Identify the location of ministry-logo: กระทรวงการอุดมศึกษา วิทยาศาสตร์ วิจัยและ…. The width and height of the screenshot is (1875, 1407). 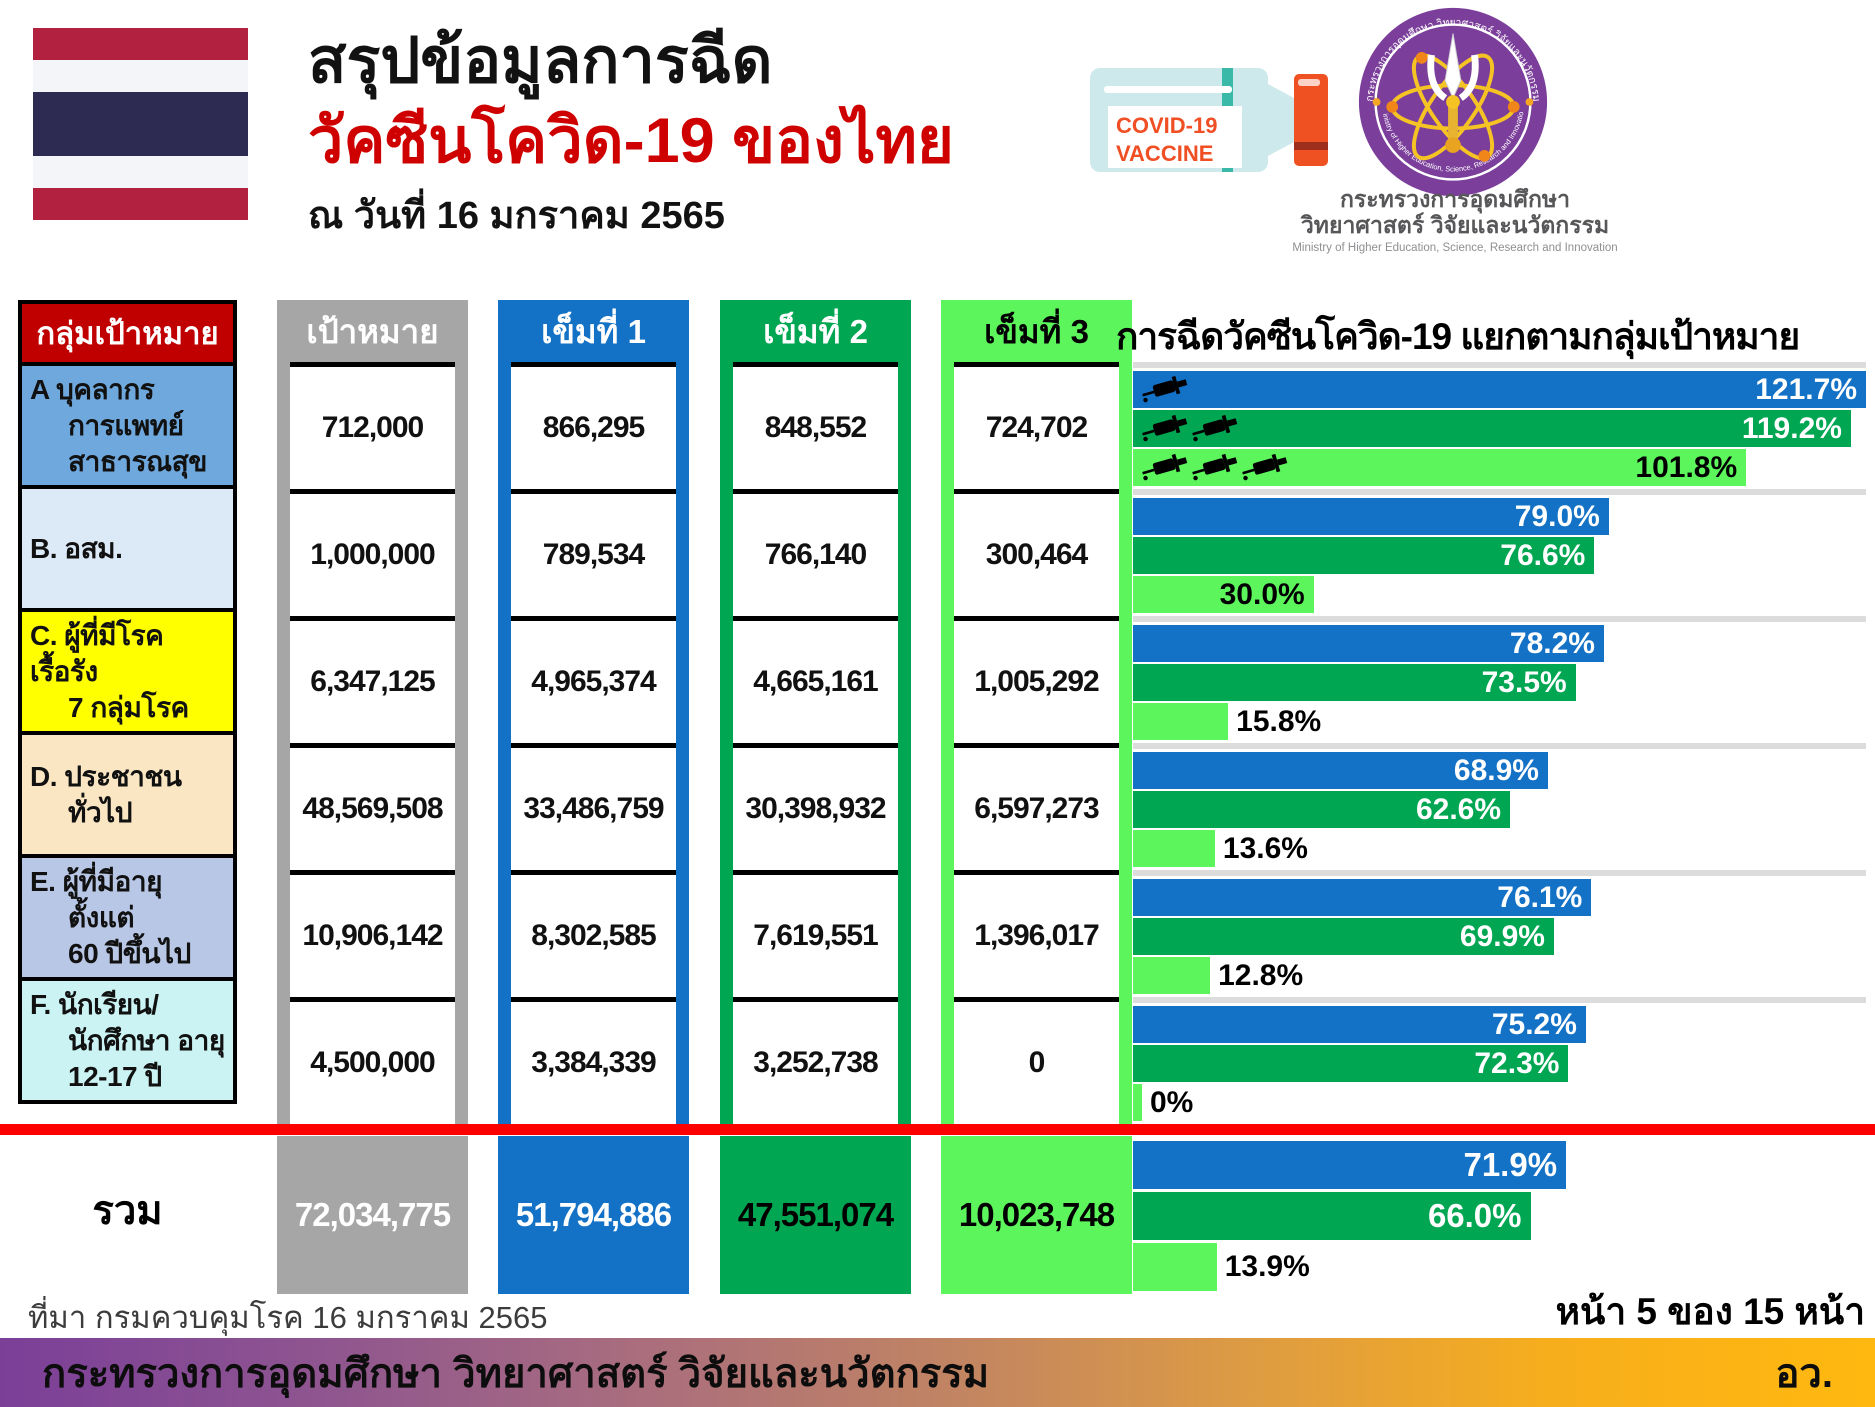
(1451, 100).